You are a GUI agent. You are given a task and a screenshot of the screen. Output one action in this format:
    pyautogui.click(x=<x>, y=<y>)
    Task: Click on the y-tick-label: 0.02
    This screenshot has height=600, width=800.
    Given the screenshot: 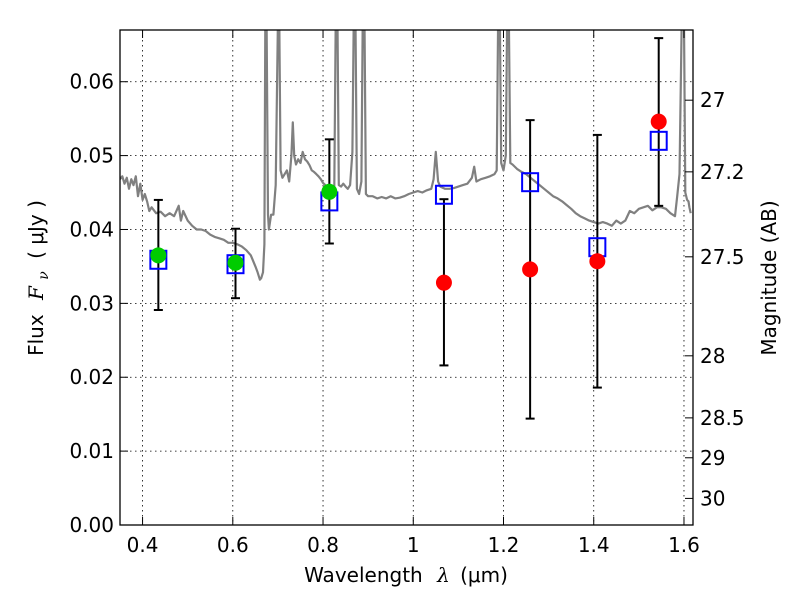 What is the action you would take?
    pyautogui.click(x=91, y=377)
    